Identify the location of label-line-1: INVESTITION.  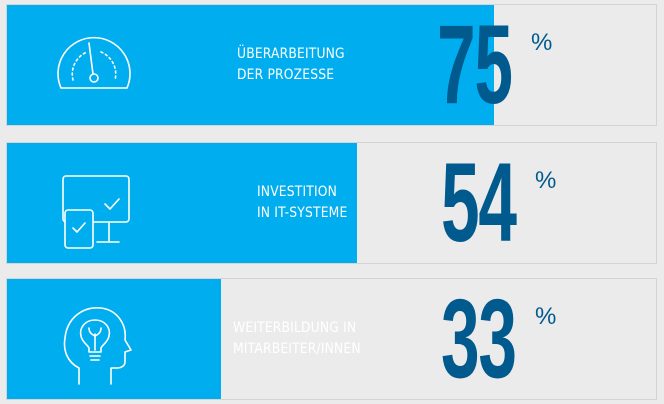
(297, 192).